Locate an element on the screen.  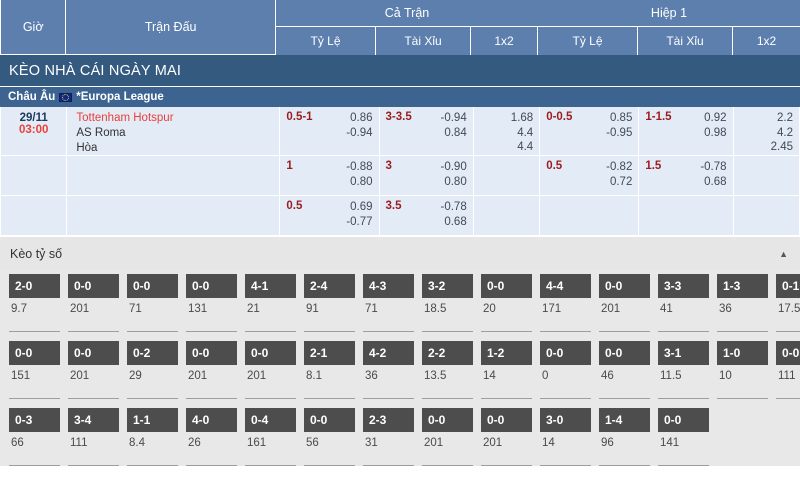
score-cell: 3-3 41 is located at coordinates (683, 303).